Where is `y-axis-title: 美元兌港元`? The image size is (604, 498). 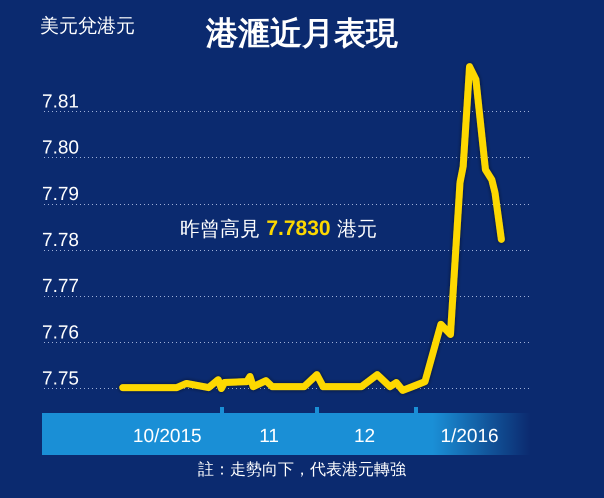
y-axis-title: 美元兌港元 is located at coordinates (87, 26).